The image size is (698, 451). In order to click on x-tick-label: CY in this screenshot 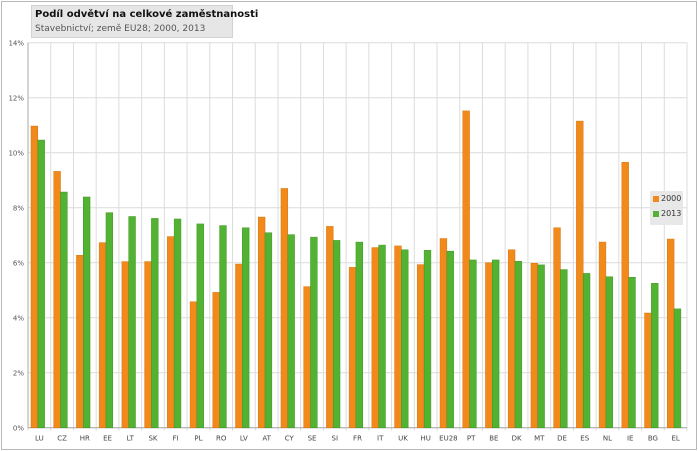, I will do `click(290, 439)`.